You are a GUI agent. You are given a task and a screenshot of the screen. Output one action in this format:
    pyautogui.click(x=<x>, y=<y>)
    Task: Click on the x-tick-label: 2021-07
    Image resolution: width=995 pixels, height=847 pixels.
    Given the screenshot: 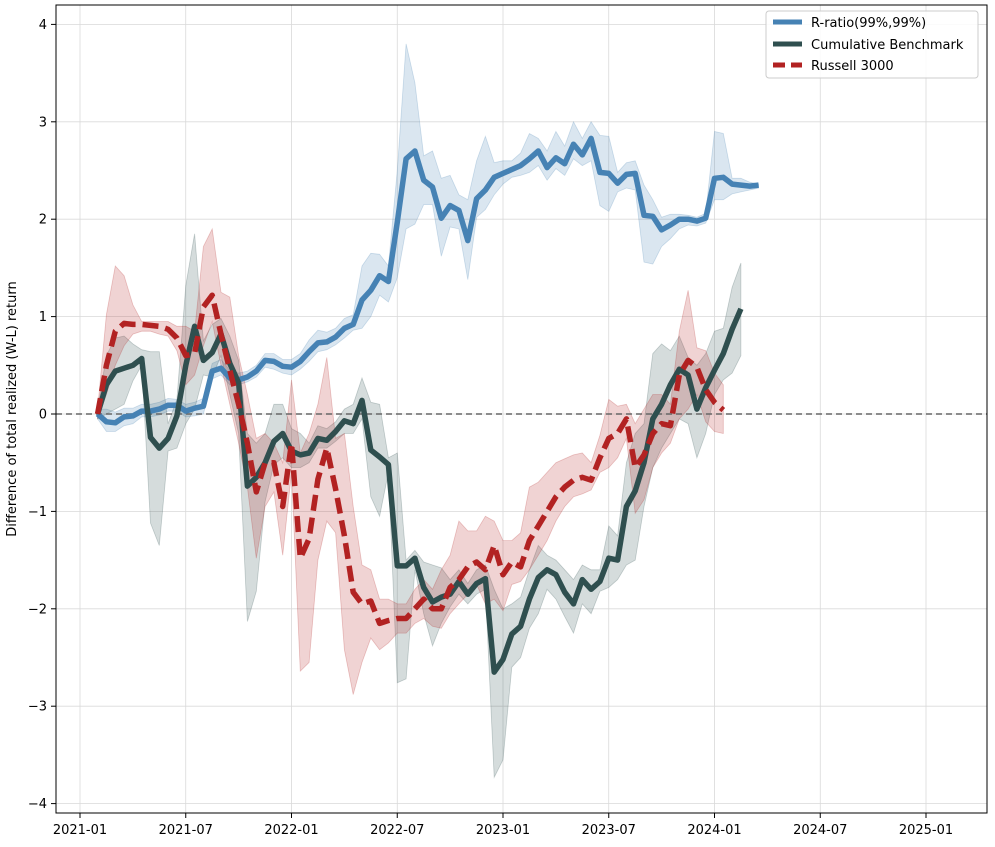 What is the action you would take?
    pyautogui.click(x=186, y=830)
    